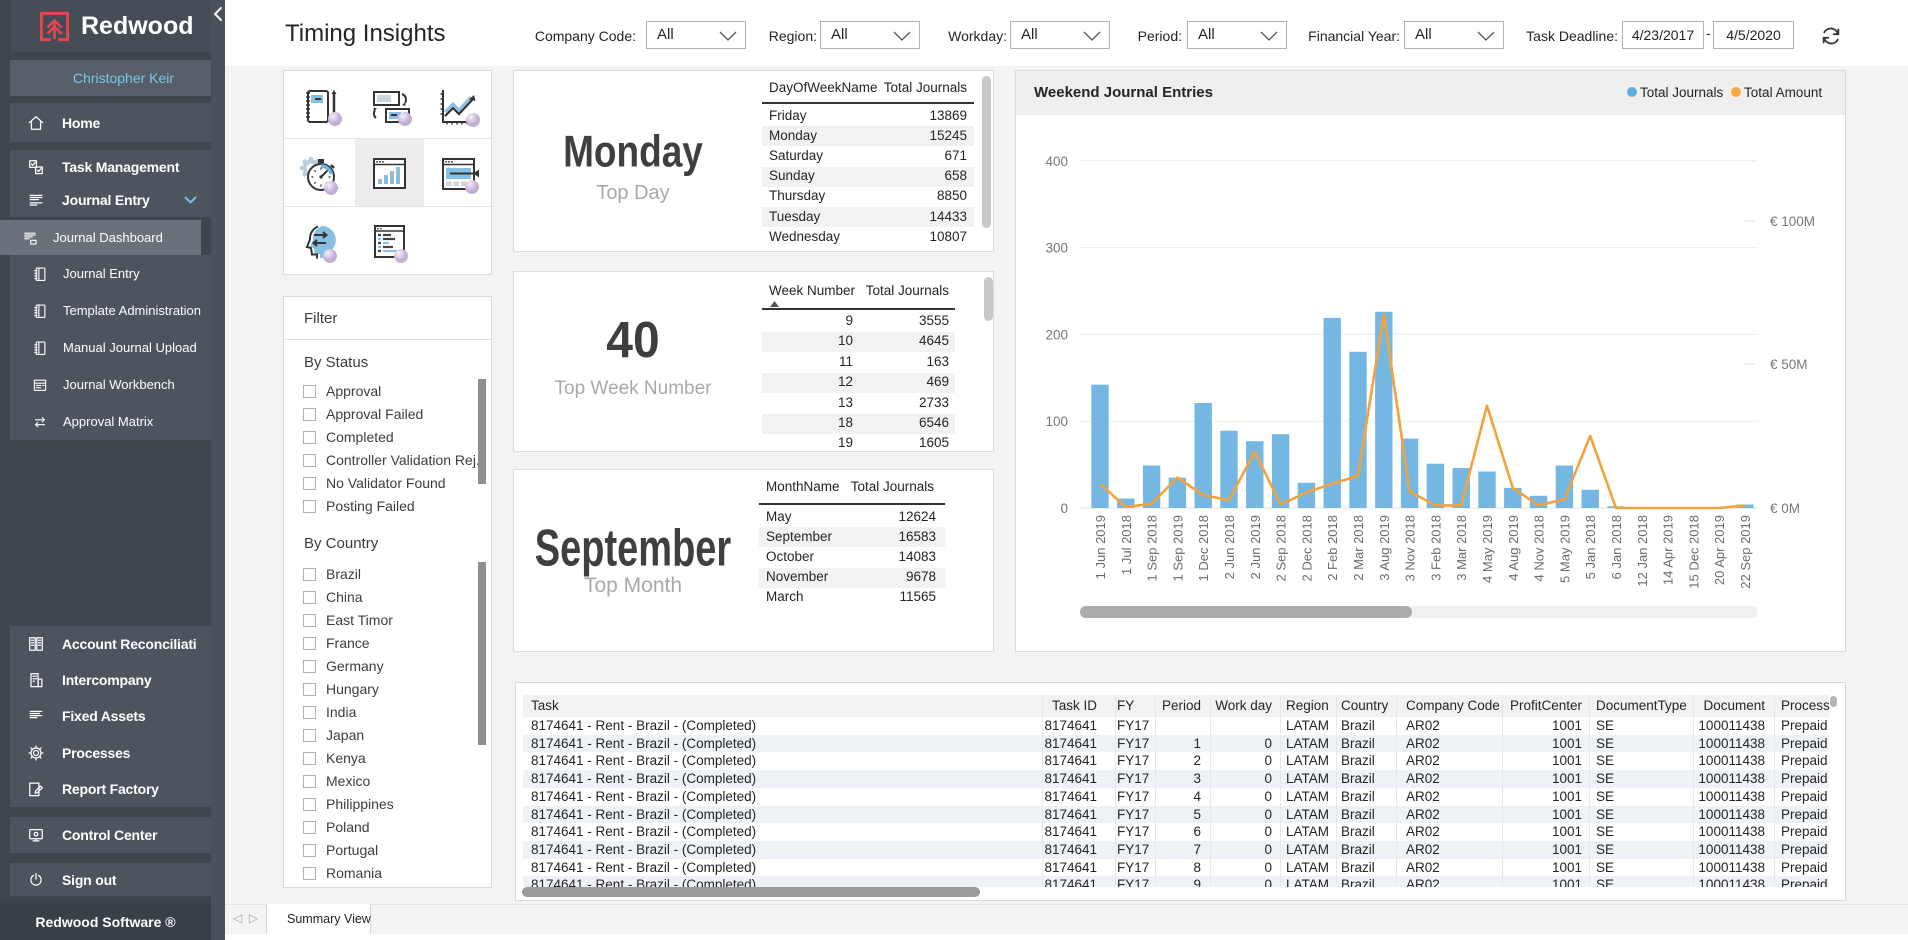  What do you see at coordinates (1126, 545) in the screenshot?
I see `svg-text: 1 Jul 2018` at bounding box center [1126, 545].